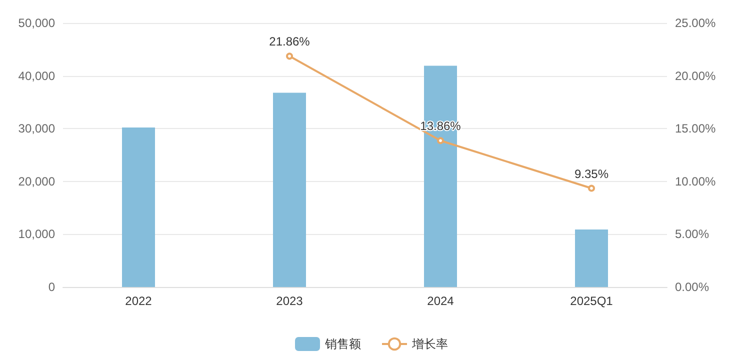 This screenshot has height=364, width=743. Describe the element at coordinates (290, 301) in the screenshot. I see `x-tick-label: 2023` at that location.